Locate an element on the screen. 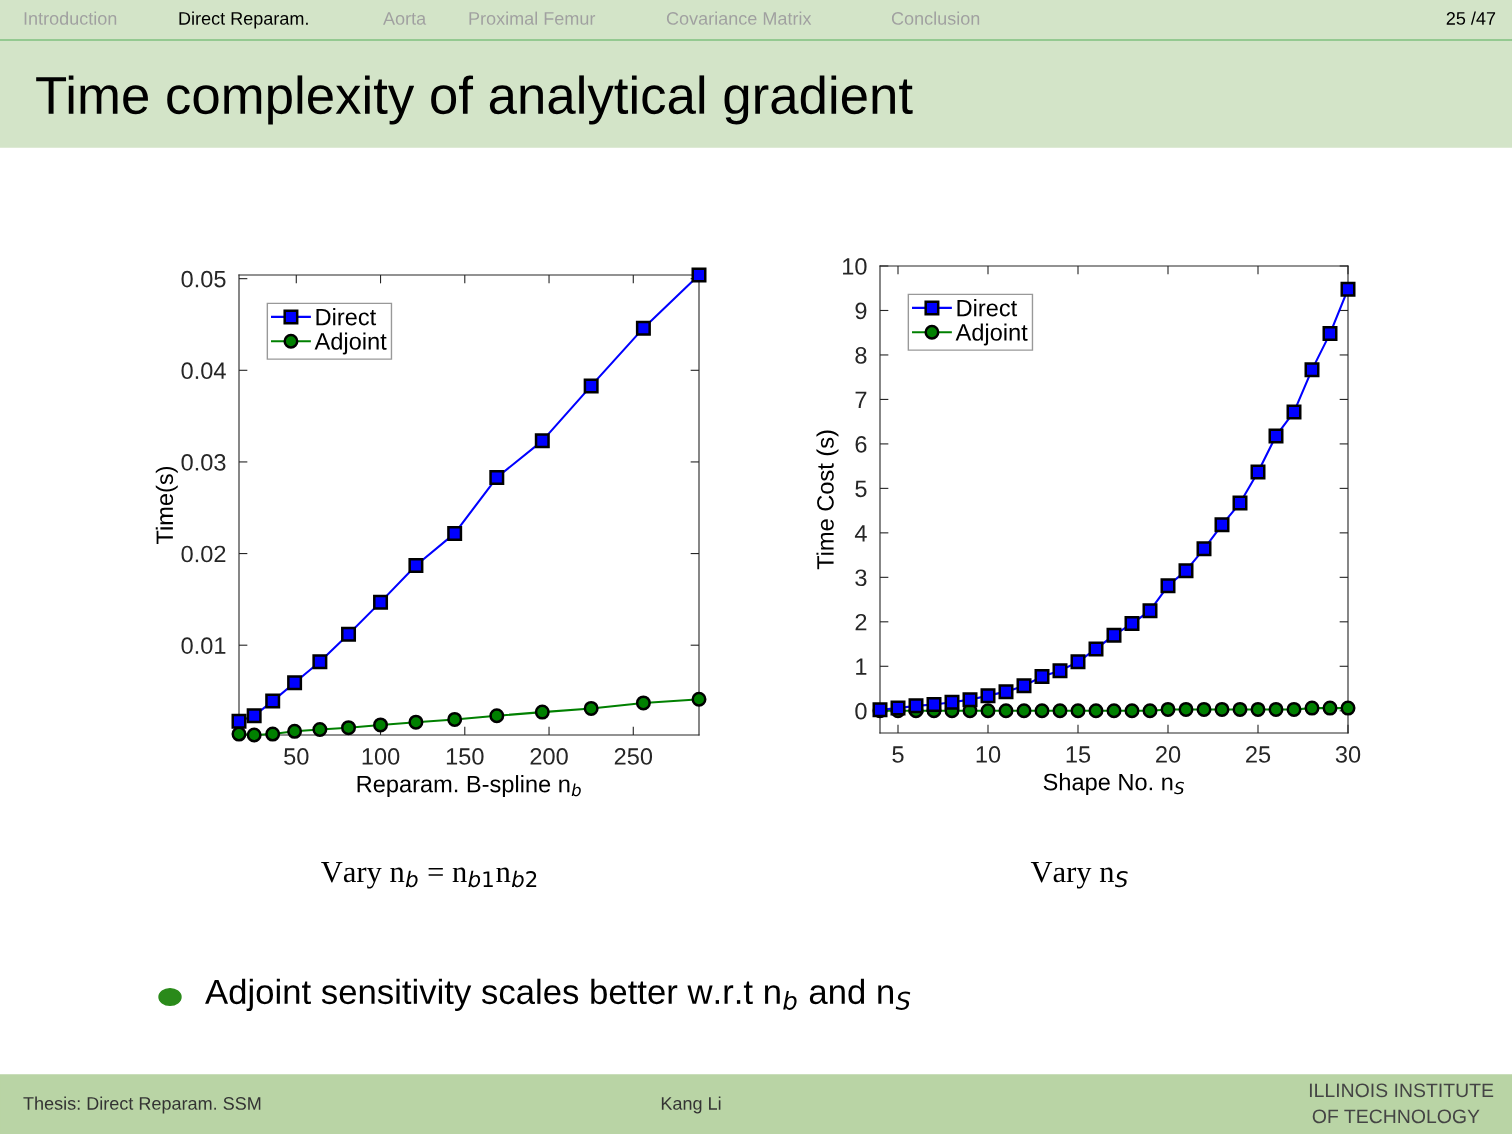 The width and height of the screenshot is (1512, 1134). x-tick-label: 15 is located at coordinates (1078, 754).